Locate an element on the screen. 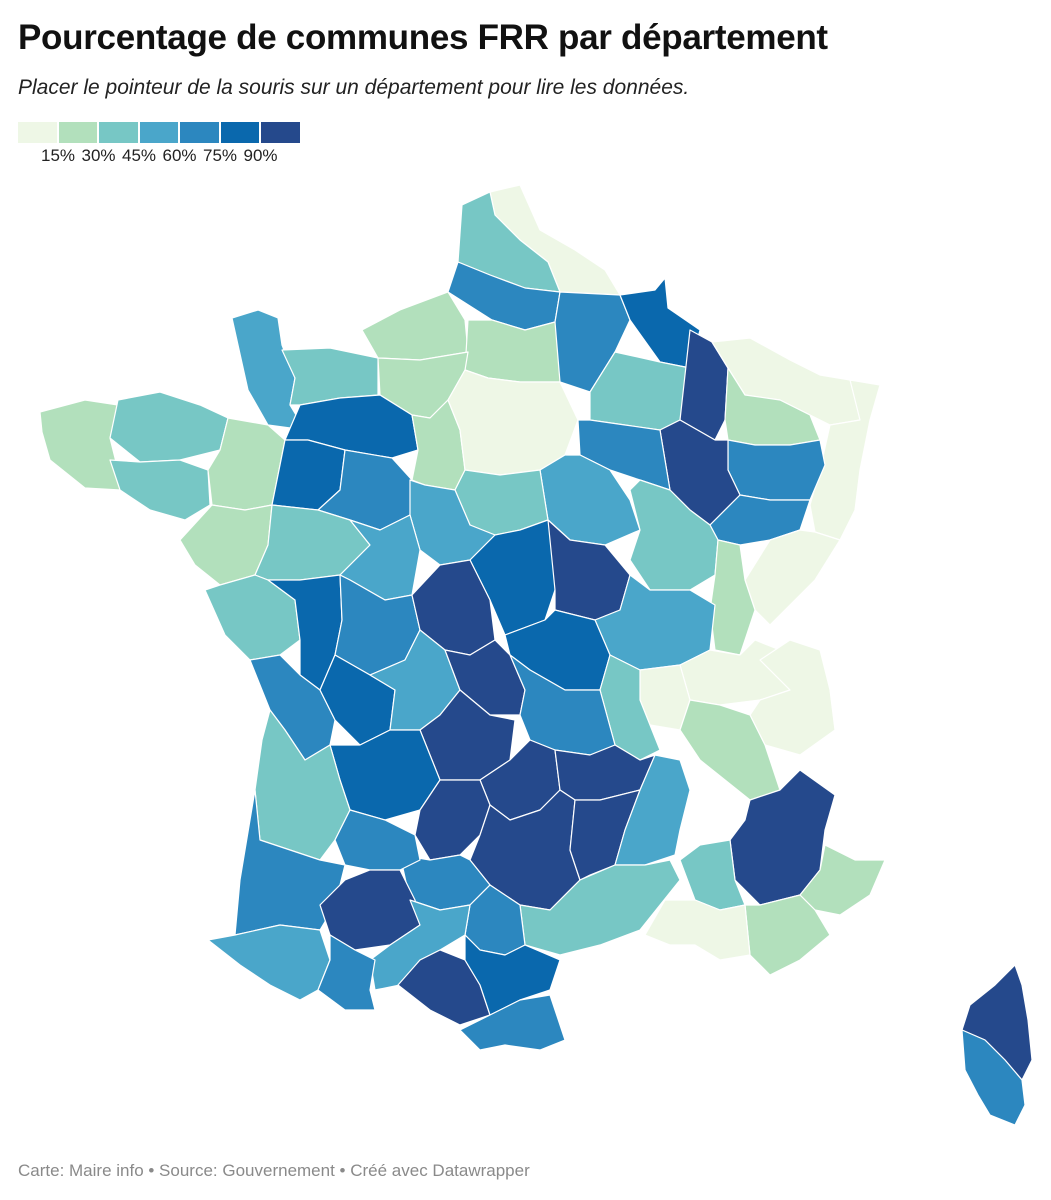 The image size is (1051, 1200). dept-oise is located at coordinates (512, 351).